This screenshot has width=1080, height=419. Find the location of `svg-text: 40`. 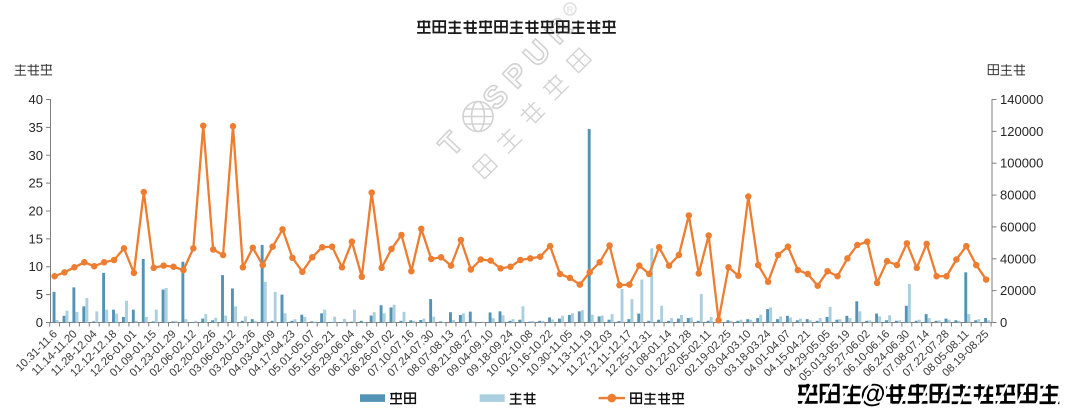

svg-text: 40 is located at coordinates (36, 99).